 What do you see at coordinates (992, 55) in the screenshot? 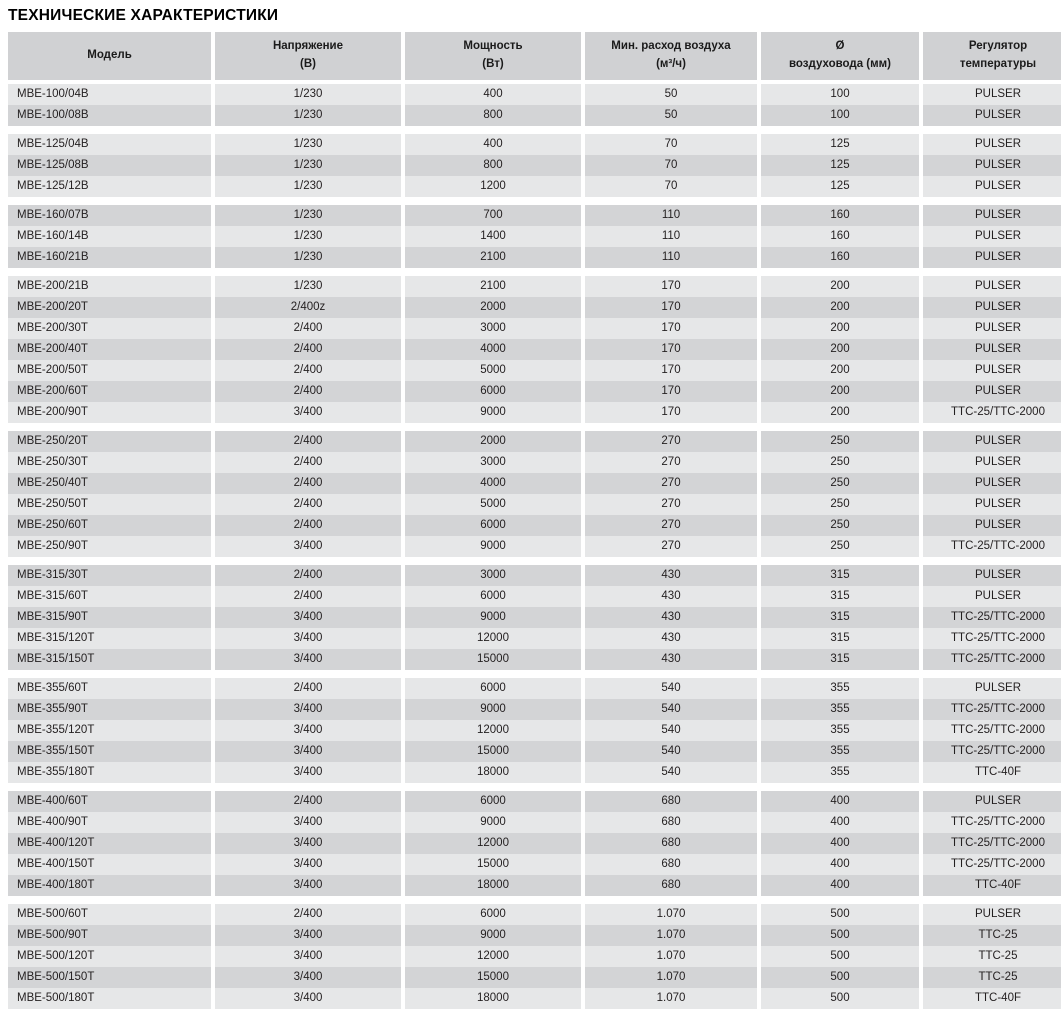
I see `column-header-reg: Регулятор температуры` at bounding box center [992, 55].